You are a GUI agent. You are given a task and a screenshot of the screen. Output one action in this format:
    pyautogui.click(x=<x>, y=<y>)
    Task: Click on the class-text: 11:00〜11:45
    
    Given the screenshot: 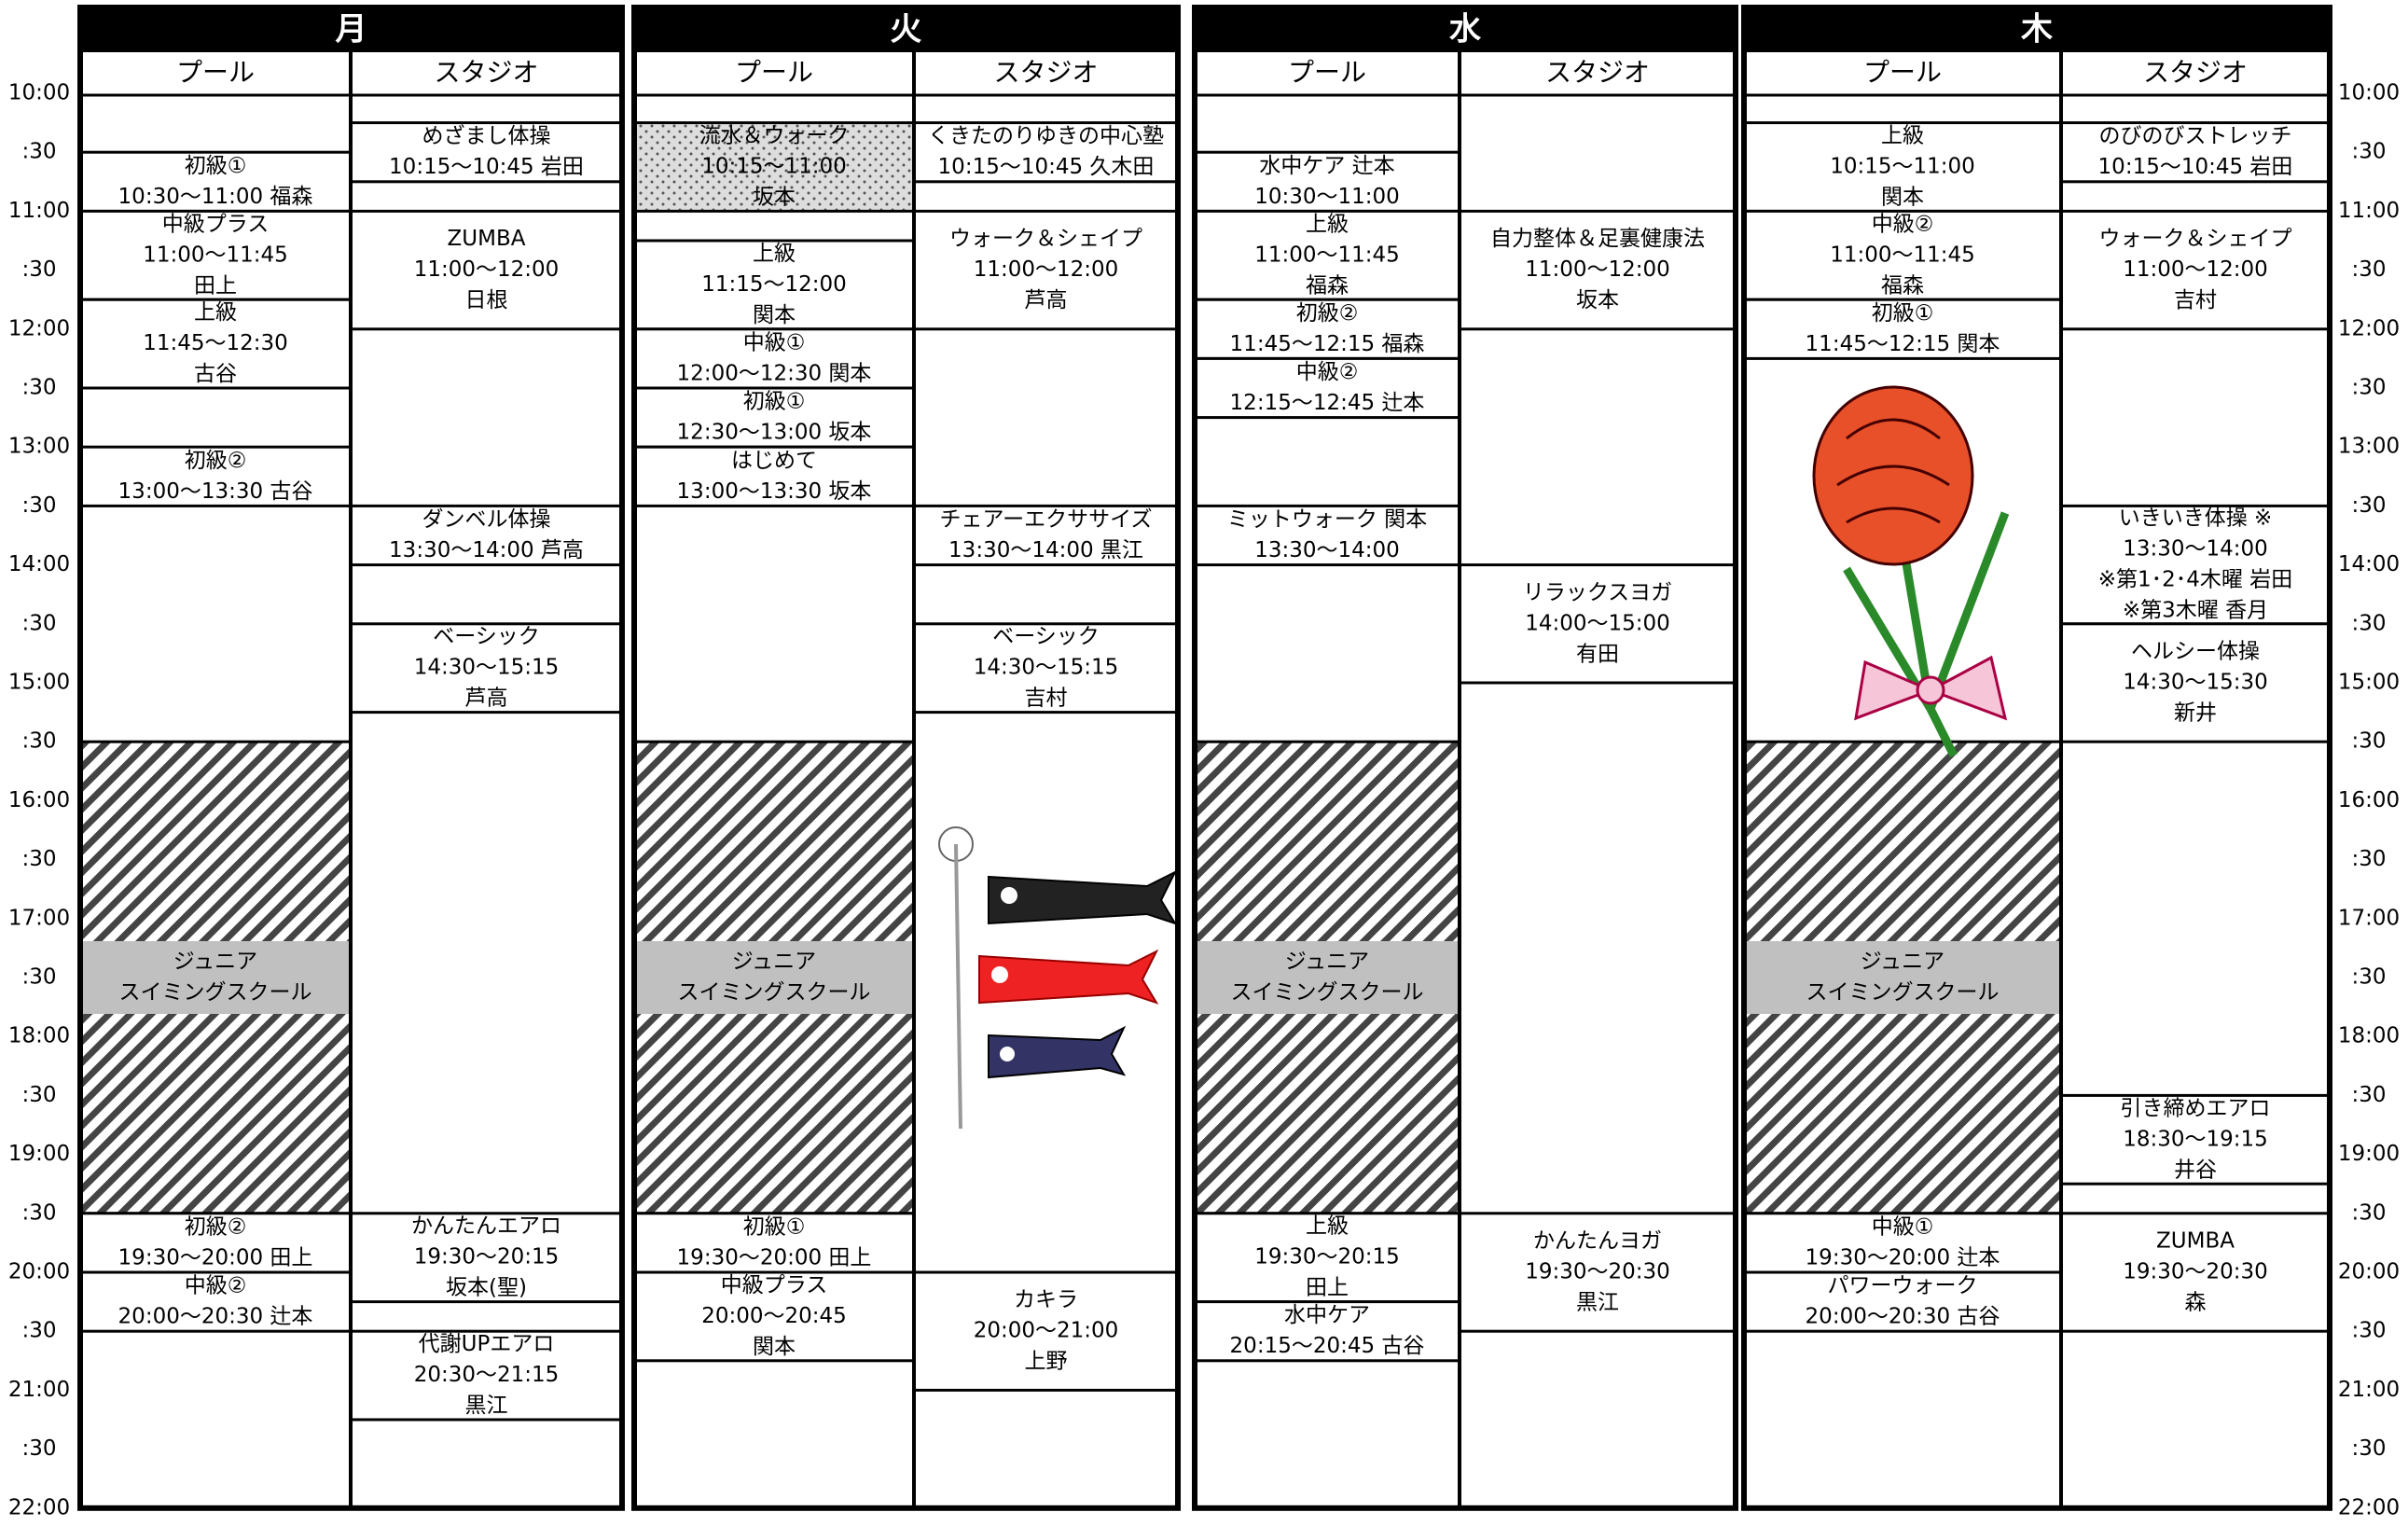 What is the action you would take?
    pyautogui.click(x=216, y=255)
    